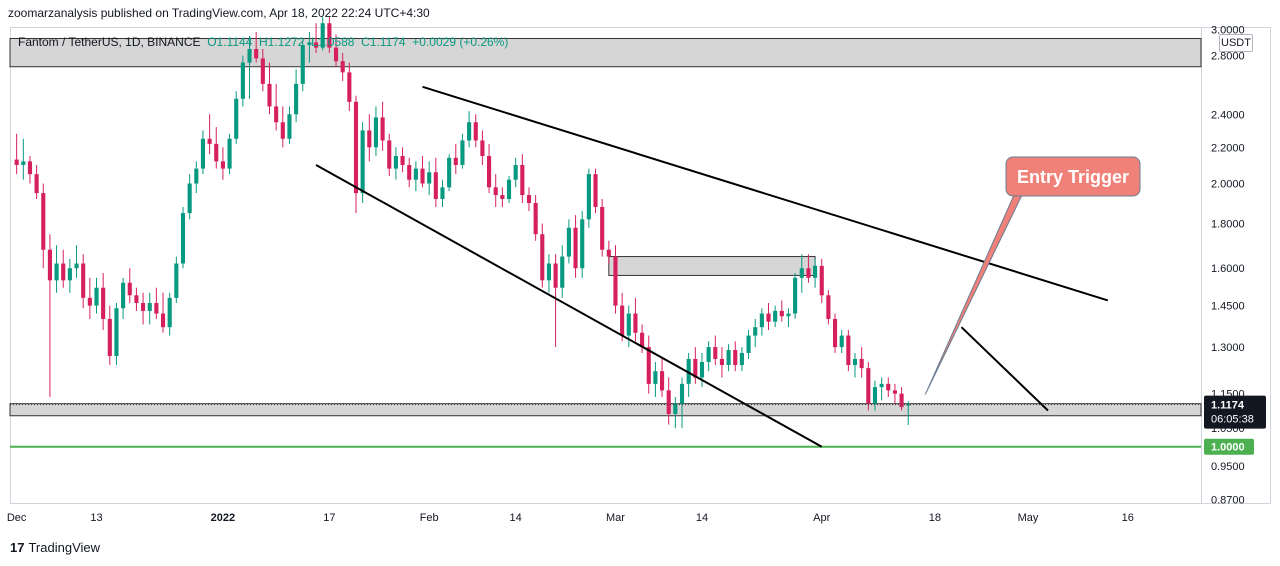 The height and width of the screenshot is (566, 1280). Describe the element at coordinates (1236, 265) in the screenshot. I see `price-axis` at that location.